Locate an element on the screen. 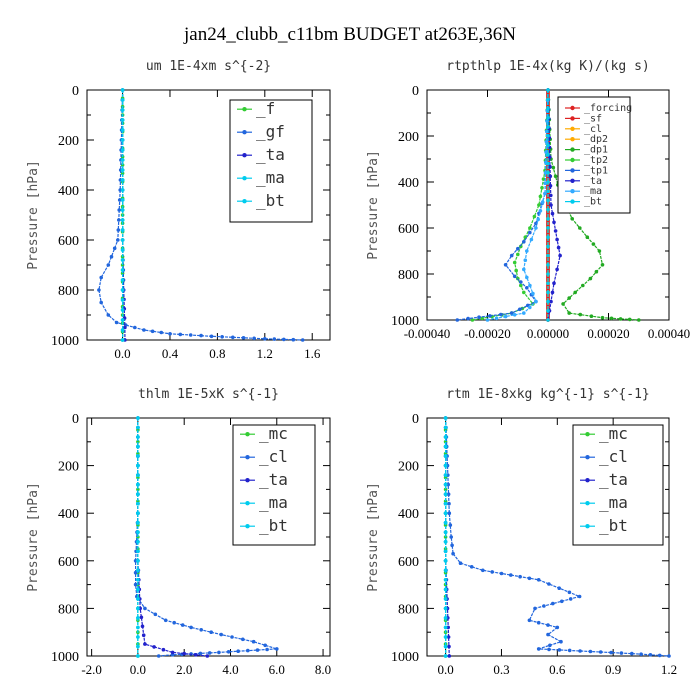 Image resolution: width=700 pixels, height=700 pixels. legend-label: _tp1 is located at coordinates (596, 170).